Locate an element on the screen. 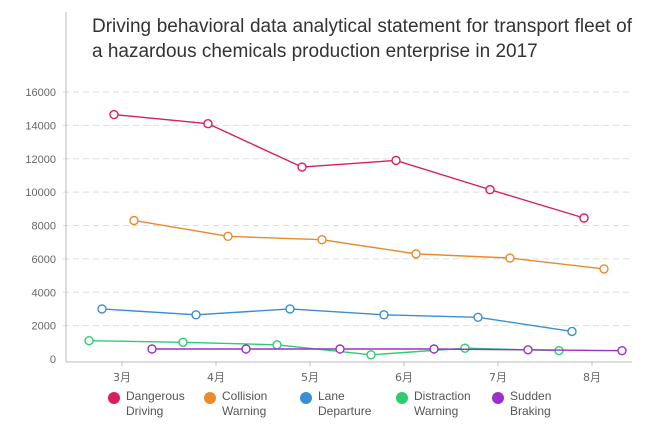 This screenshot has height=429, width=661. legend-label: Dangerous Driving is located at coordinates (155, 403).